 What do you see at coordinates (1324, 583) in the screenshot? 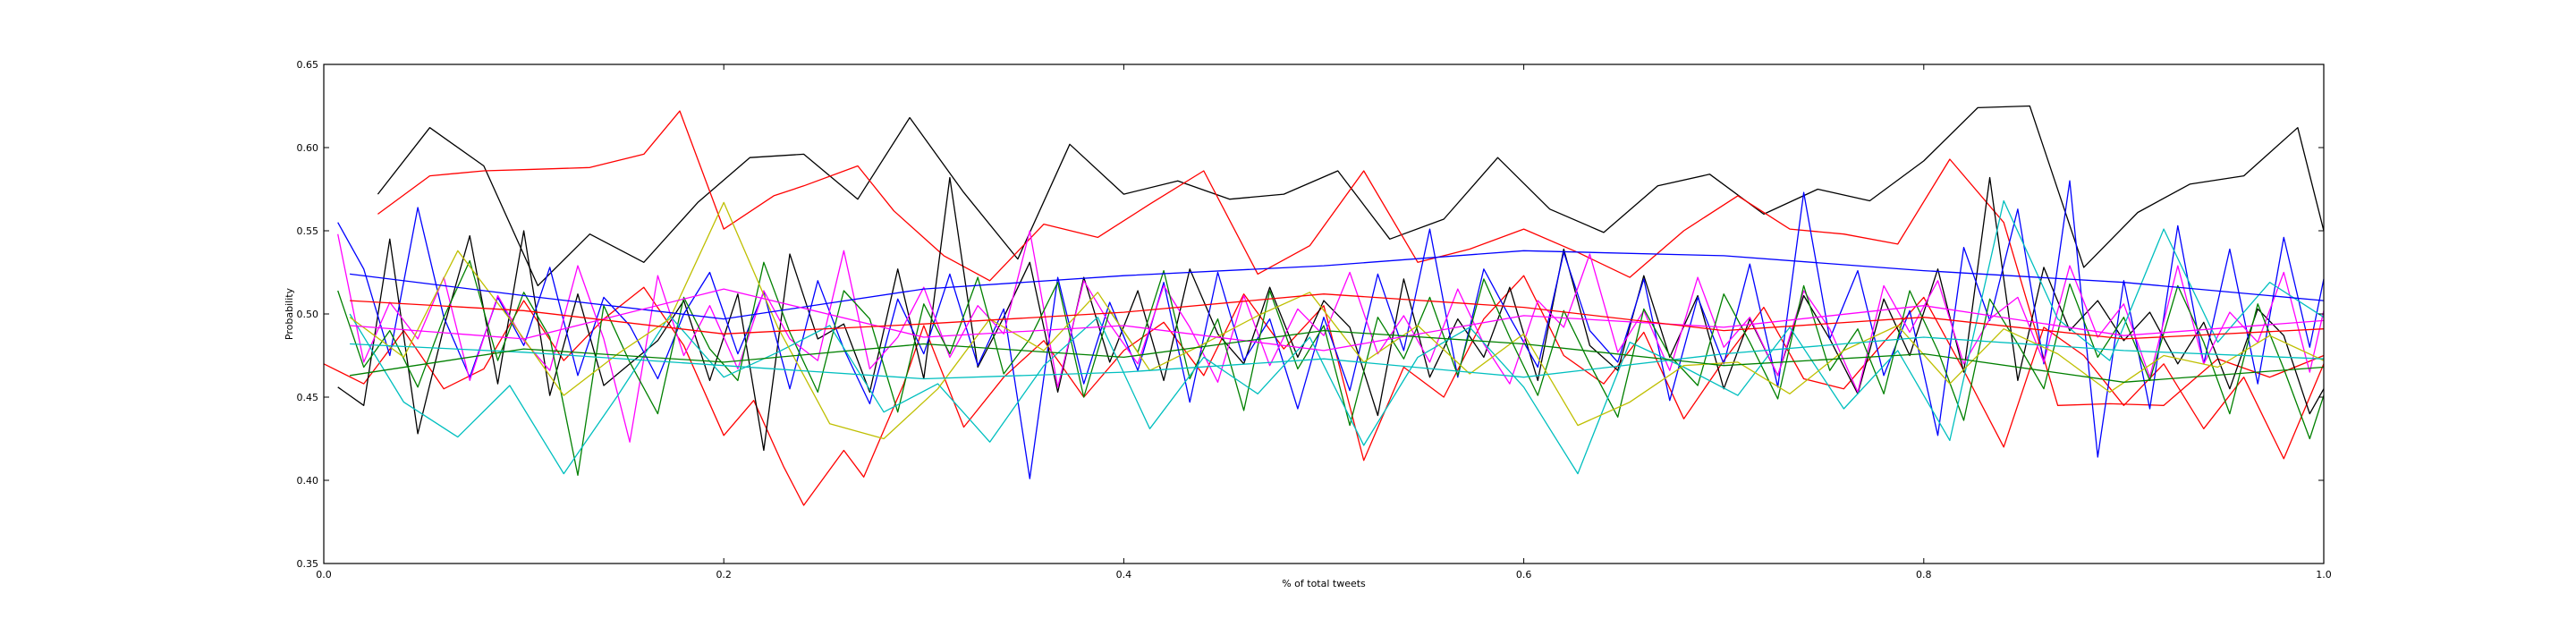
I see `x-axis-label: % of total tweets` at bounding box center [1324, 583].